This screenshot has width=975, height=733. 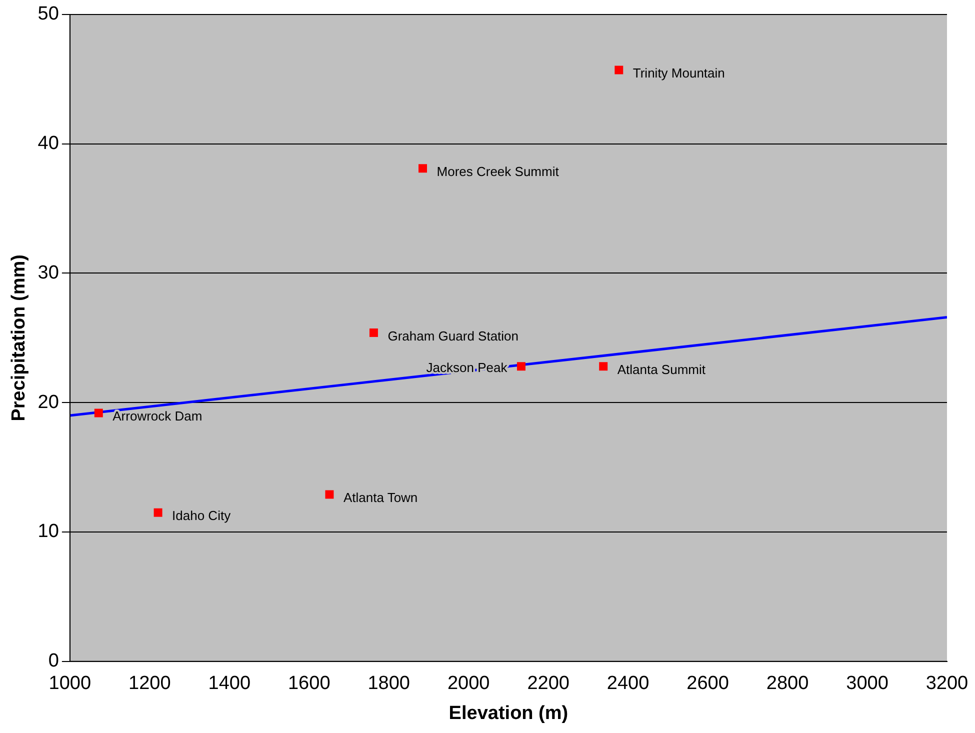 I want to click on x-tick-label: 2000, so click(x=468, y=683).